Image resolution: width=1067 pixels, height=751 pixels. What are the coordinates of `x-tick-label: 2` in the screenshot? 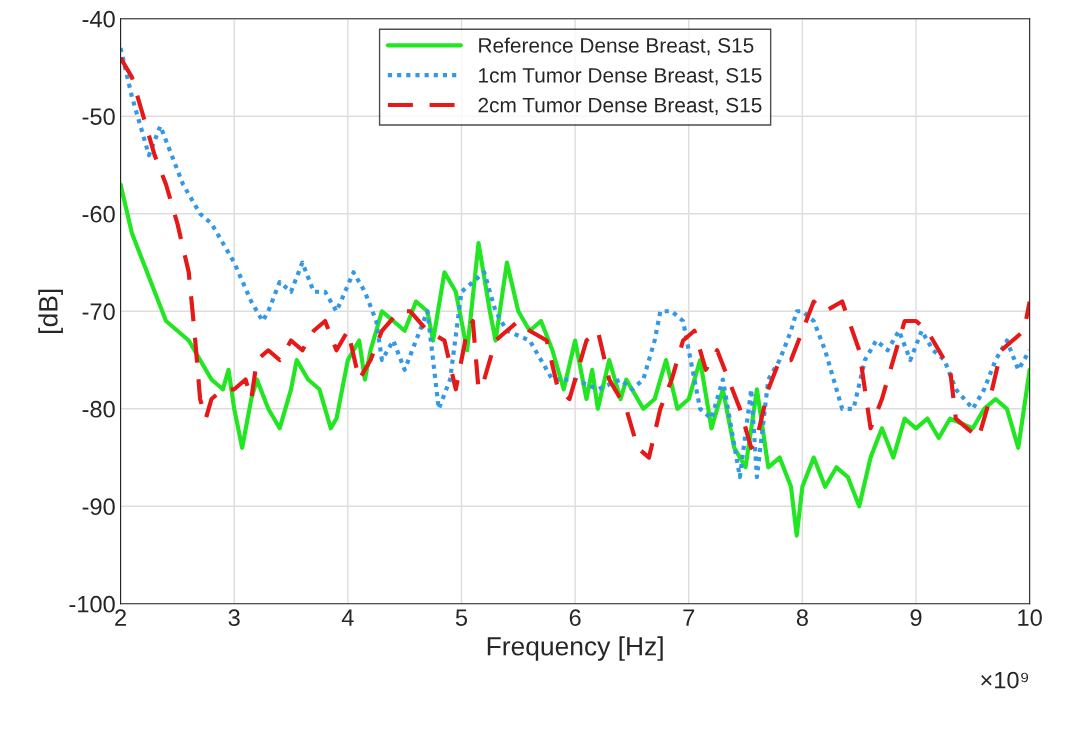 It's located at (120, 617).